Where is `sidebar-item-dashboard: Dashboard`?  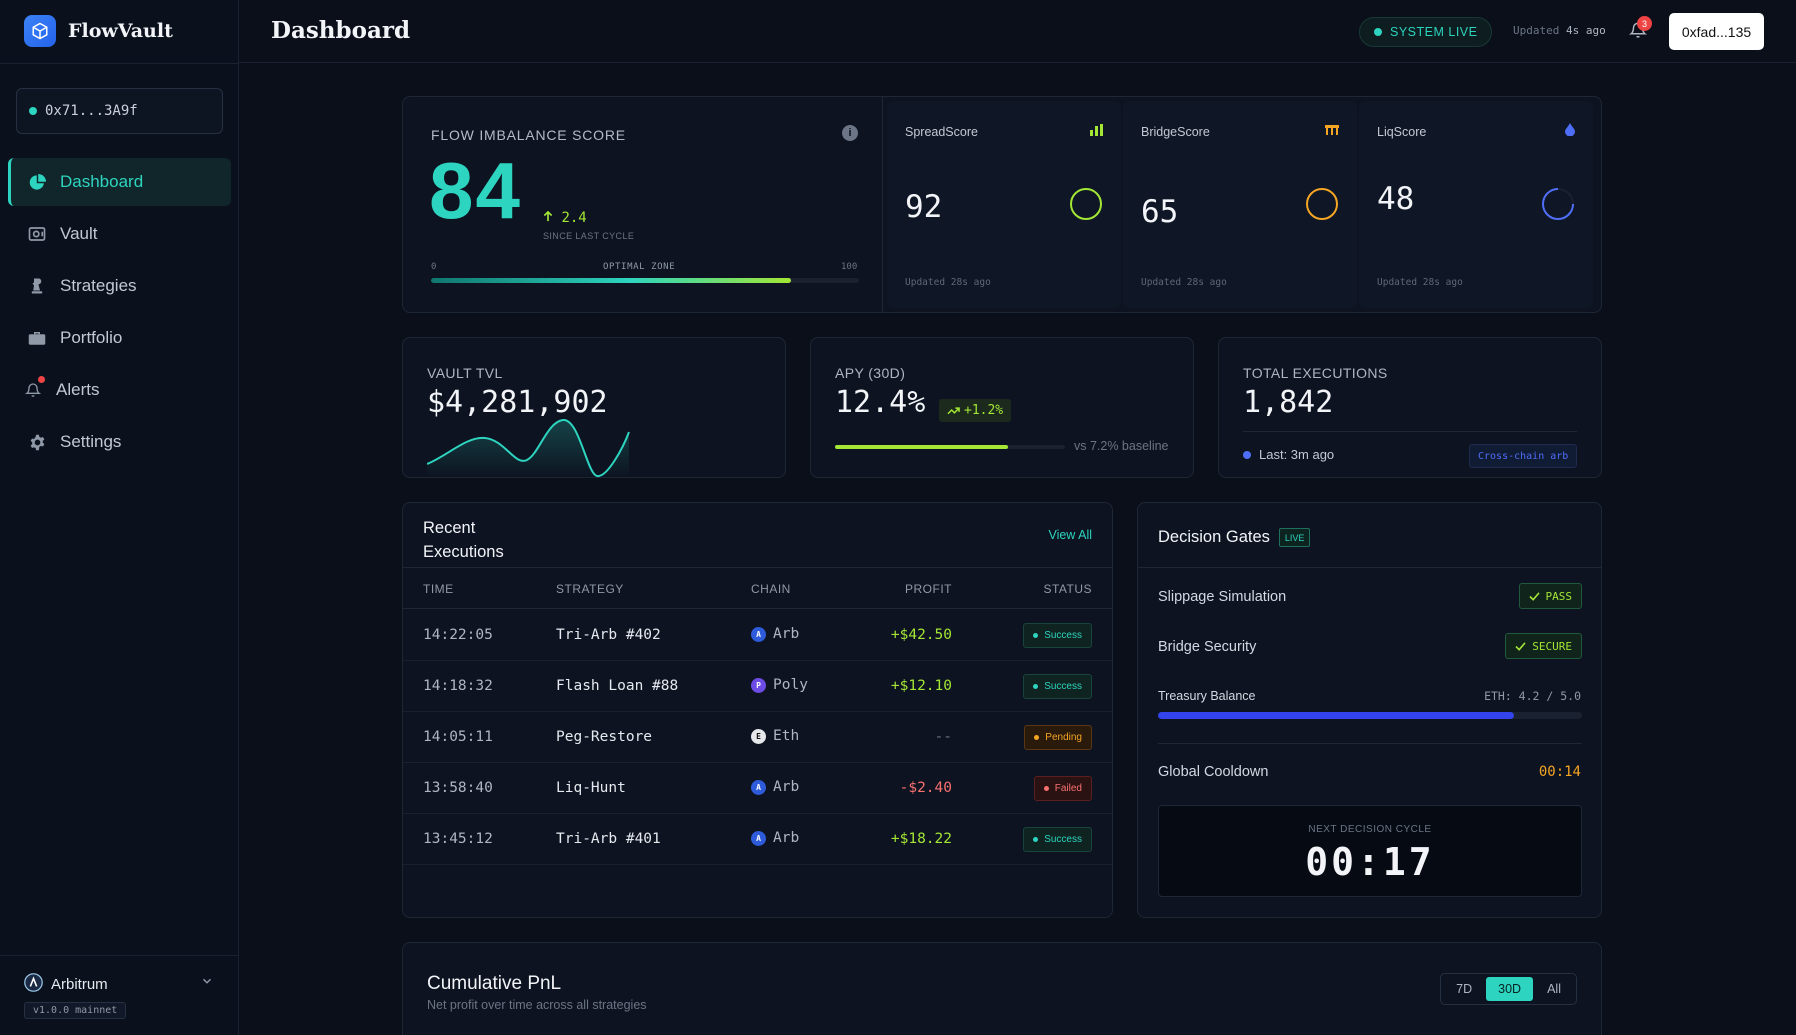 sidebar-item-dashboard: Dashboard is located at coordinates (119, 182).